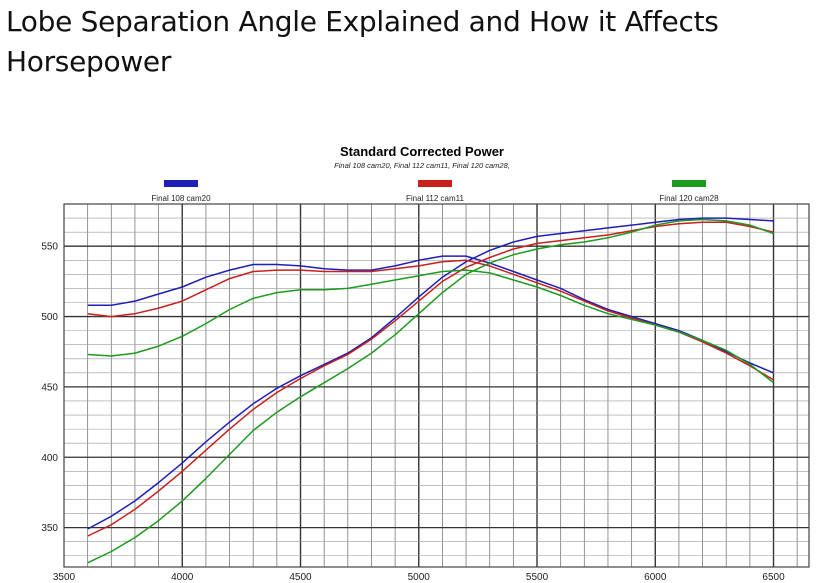 The width and height of the screenshot is (831, 583). What do you see at coordinates (182, 577) in the screenshot?
I see `x-tick-label-4000: 4000` at bounding box center [182, 577].